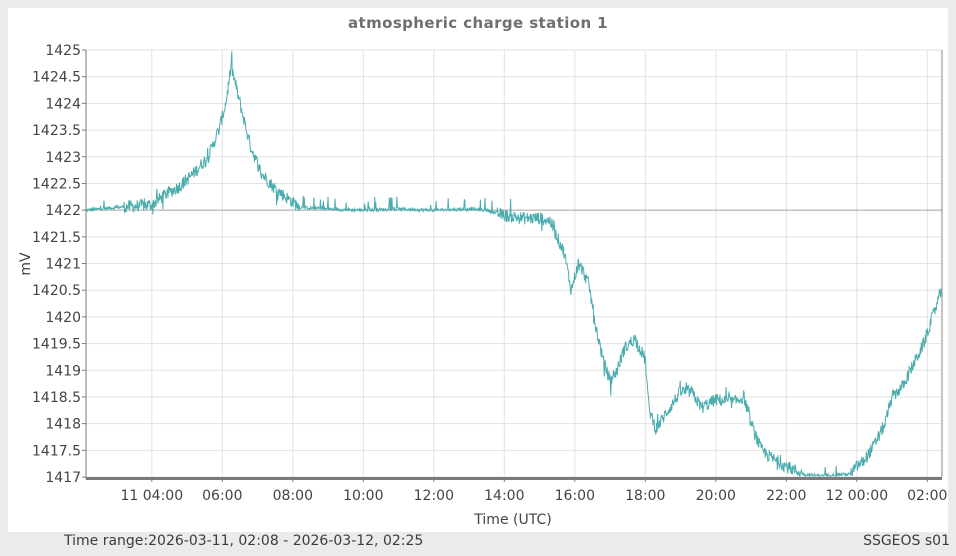 Image resolution: width=956 pixels, height=556 pixels. Describe the element at coordinates (56, 184) in the screenshot. I see `y-tick-label: 1422.5` at that location.